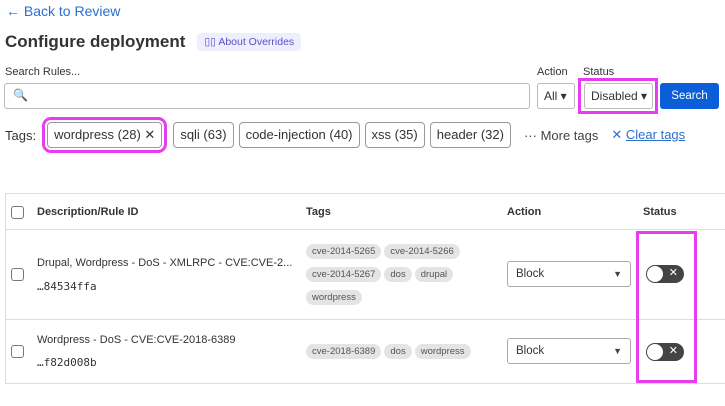 The image size is (725, 406). I want to click on tags-label: Tags:, so click(21, 135).